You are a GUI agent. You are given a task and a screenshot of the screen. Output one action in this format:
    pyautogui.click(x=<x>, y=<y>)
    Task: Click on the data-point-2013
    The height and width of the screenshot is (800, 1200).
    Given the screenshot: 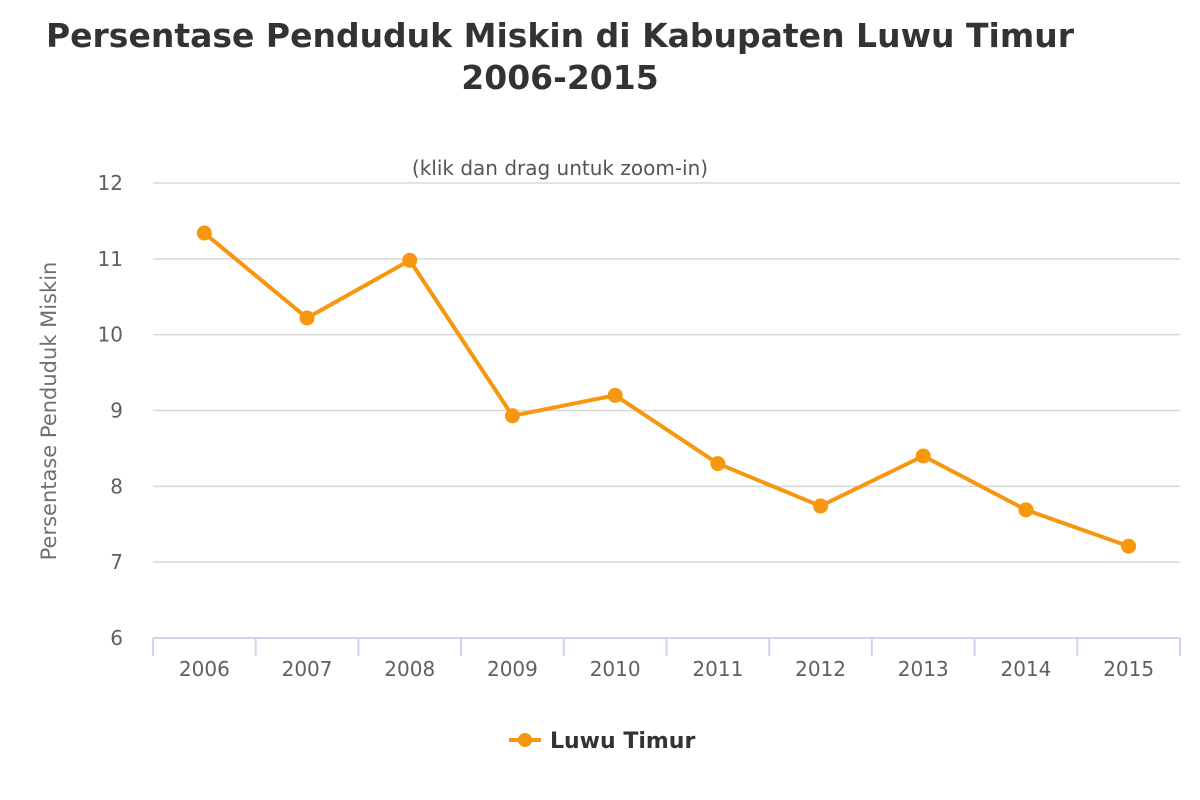 What is the action you would take?
    pyautogui.click(x=923, y=456)
    